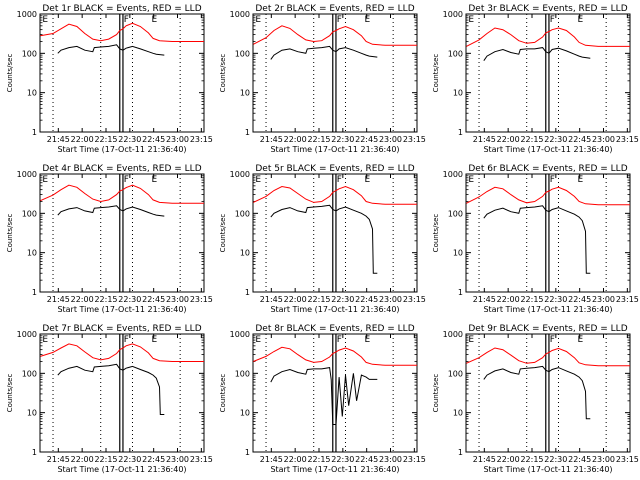  What do you see at coordinates (334, 329) in the screenshot?
I see `chart-title: Det 8r BLACK = Events, RED = LLD` at bounding box center [334, 329].